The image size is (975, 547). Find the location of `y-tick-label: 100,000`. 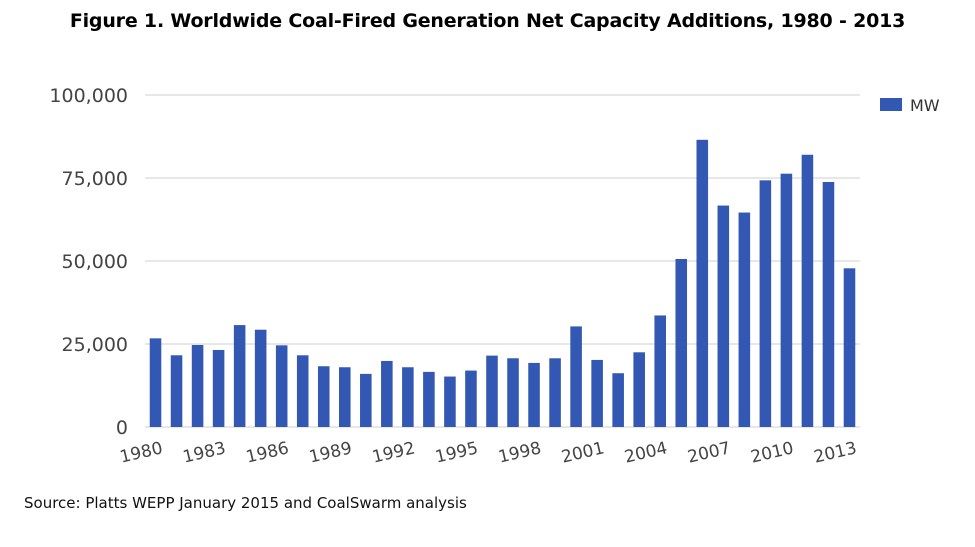

y-tick-label: 100,000 is located at coordinates (88, 96).